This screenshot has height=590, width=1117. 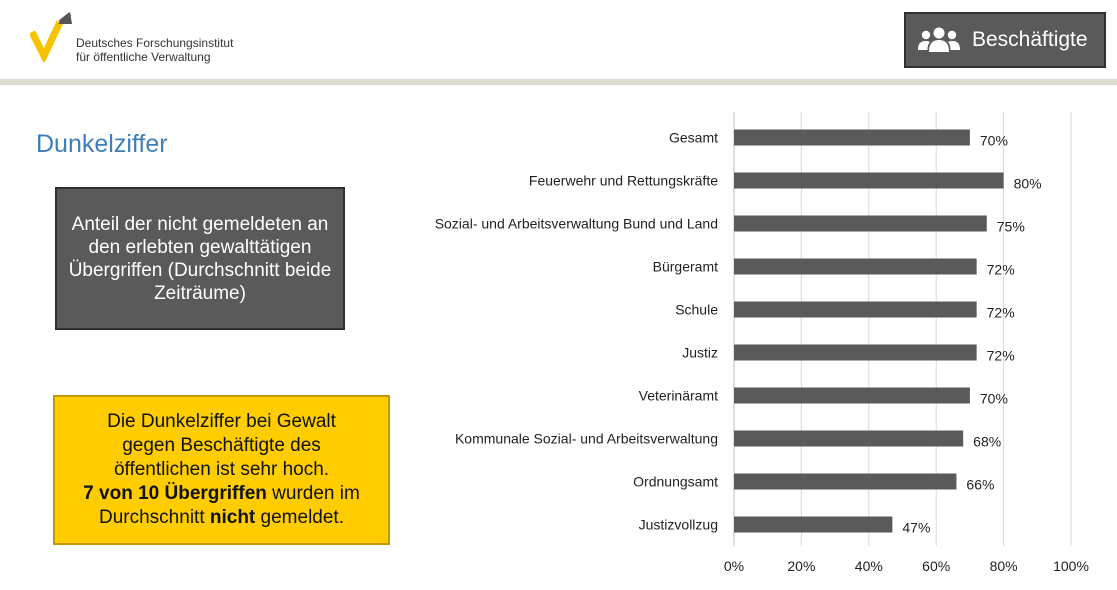 I want to click on x-tick-label: 0%, so click(x=734, y=566).